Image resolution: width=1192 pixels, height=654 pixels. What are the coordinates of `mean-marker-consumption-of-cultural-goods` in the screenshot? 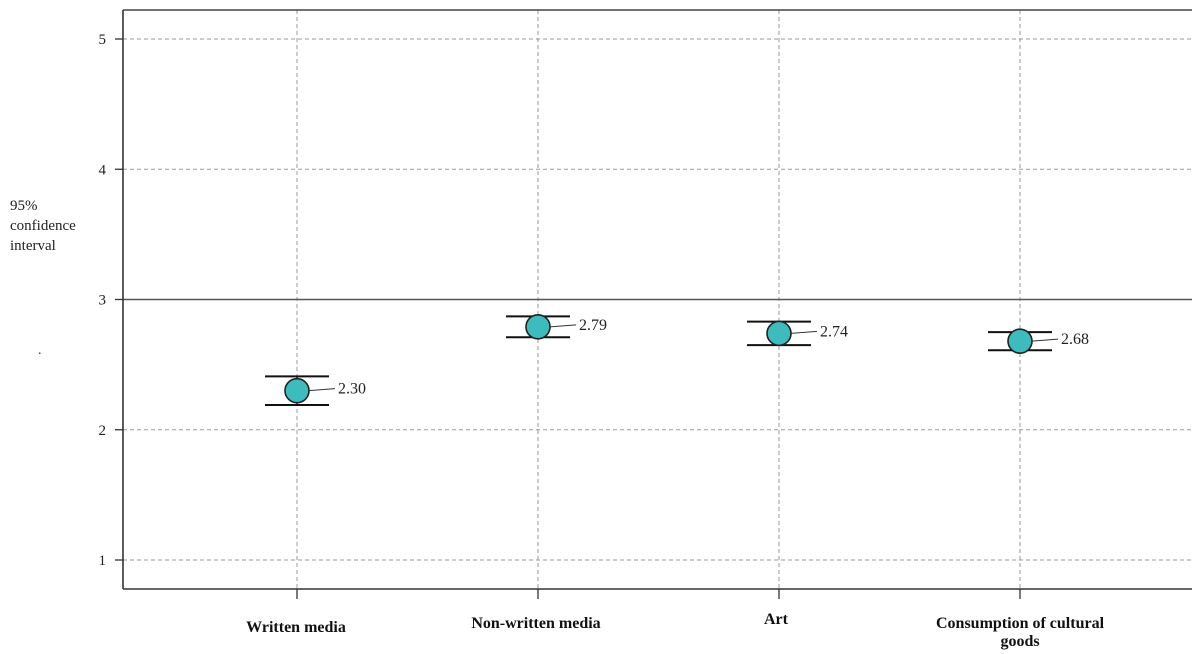 It's located at (1020, 341).